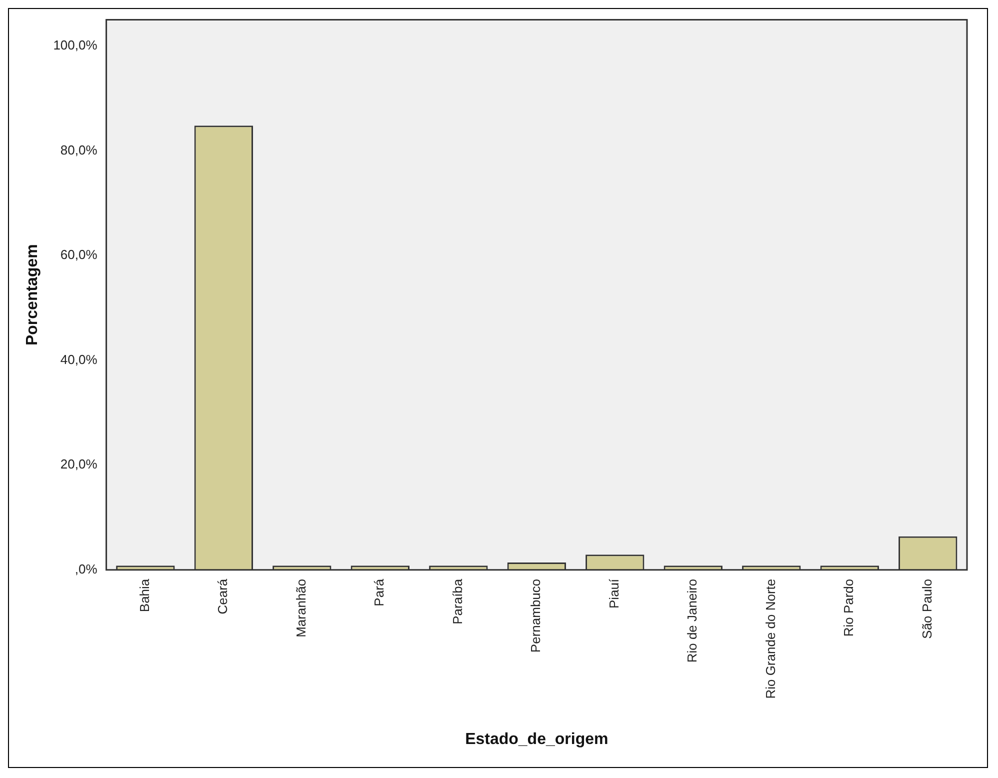 The height and width of the screenshot is (778, 998). Describe the element at coordinates (536, 739) in the screenshot. I see `x-axis-title: Estado_de_origem` at that location.